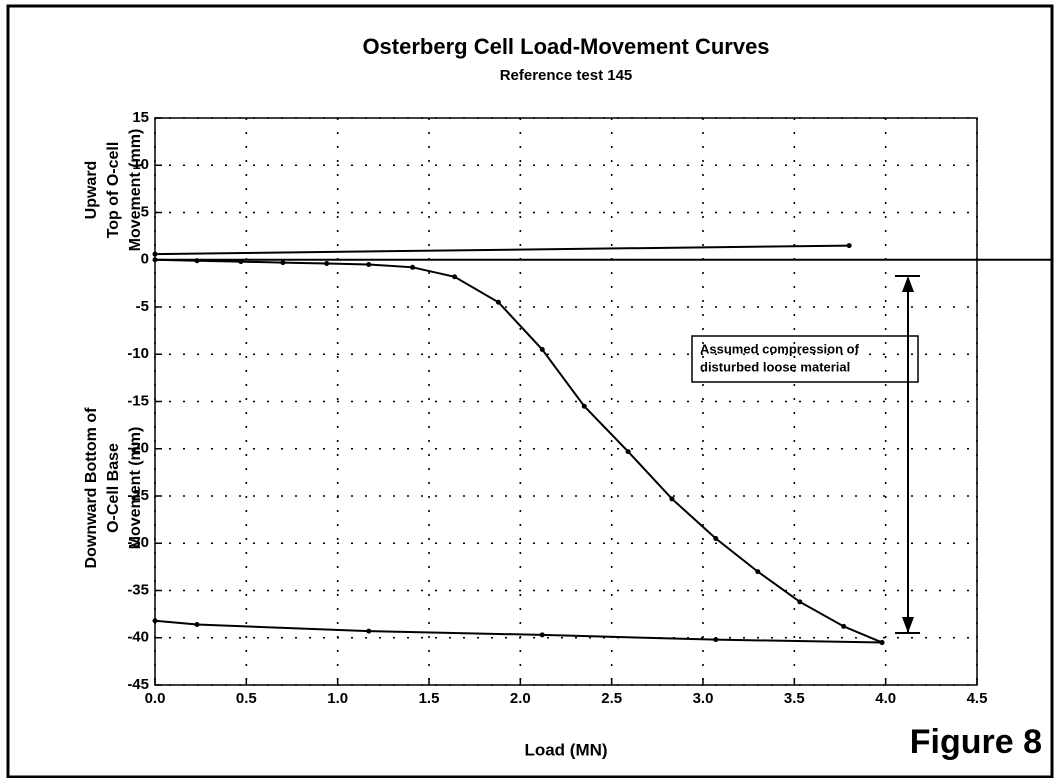 This screenshot has width=1054, height=778. I want to click on x-tick-label: 4.0, so click(885, 698).